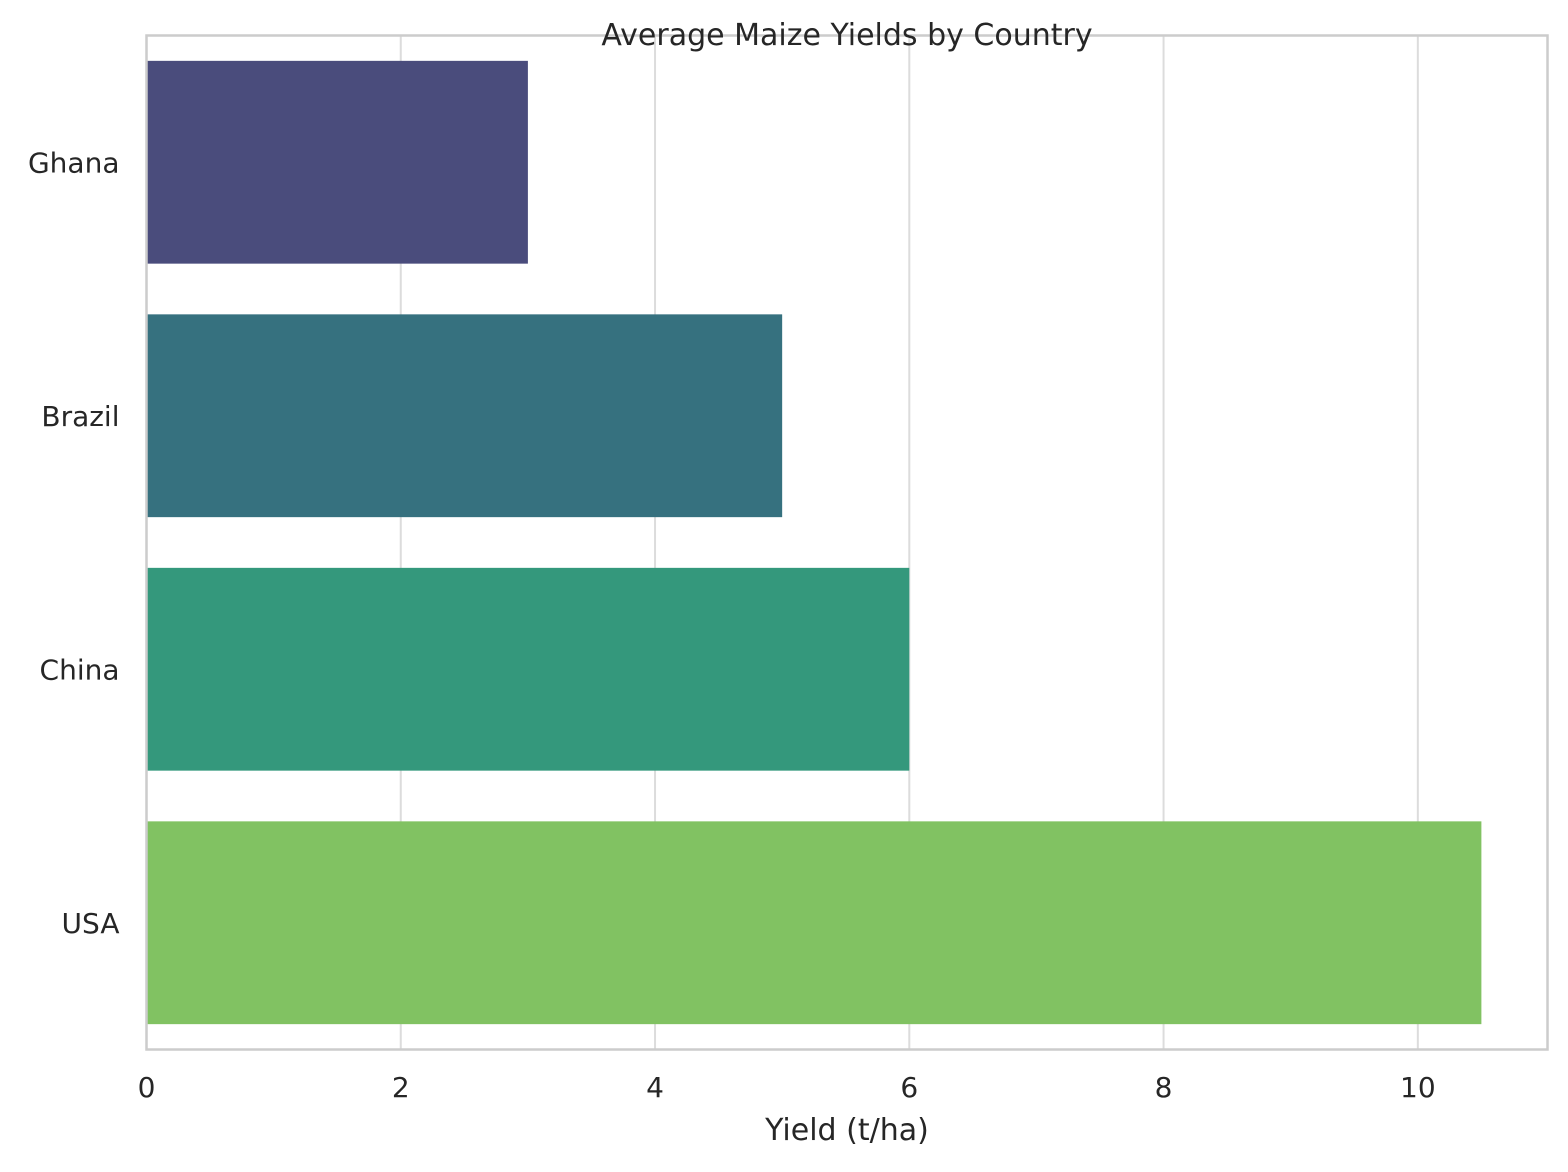  Describe the element at coordinates (80, 416) in the screenshot. I see `y-tick-label-brazil: Brazil` at that location.